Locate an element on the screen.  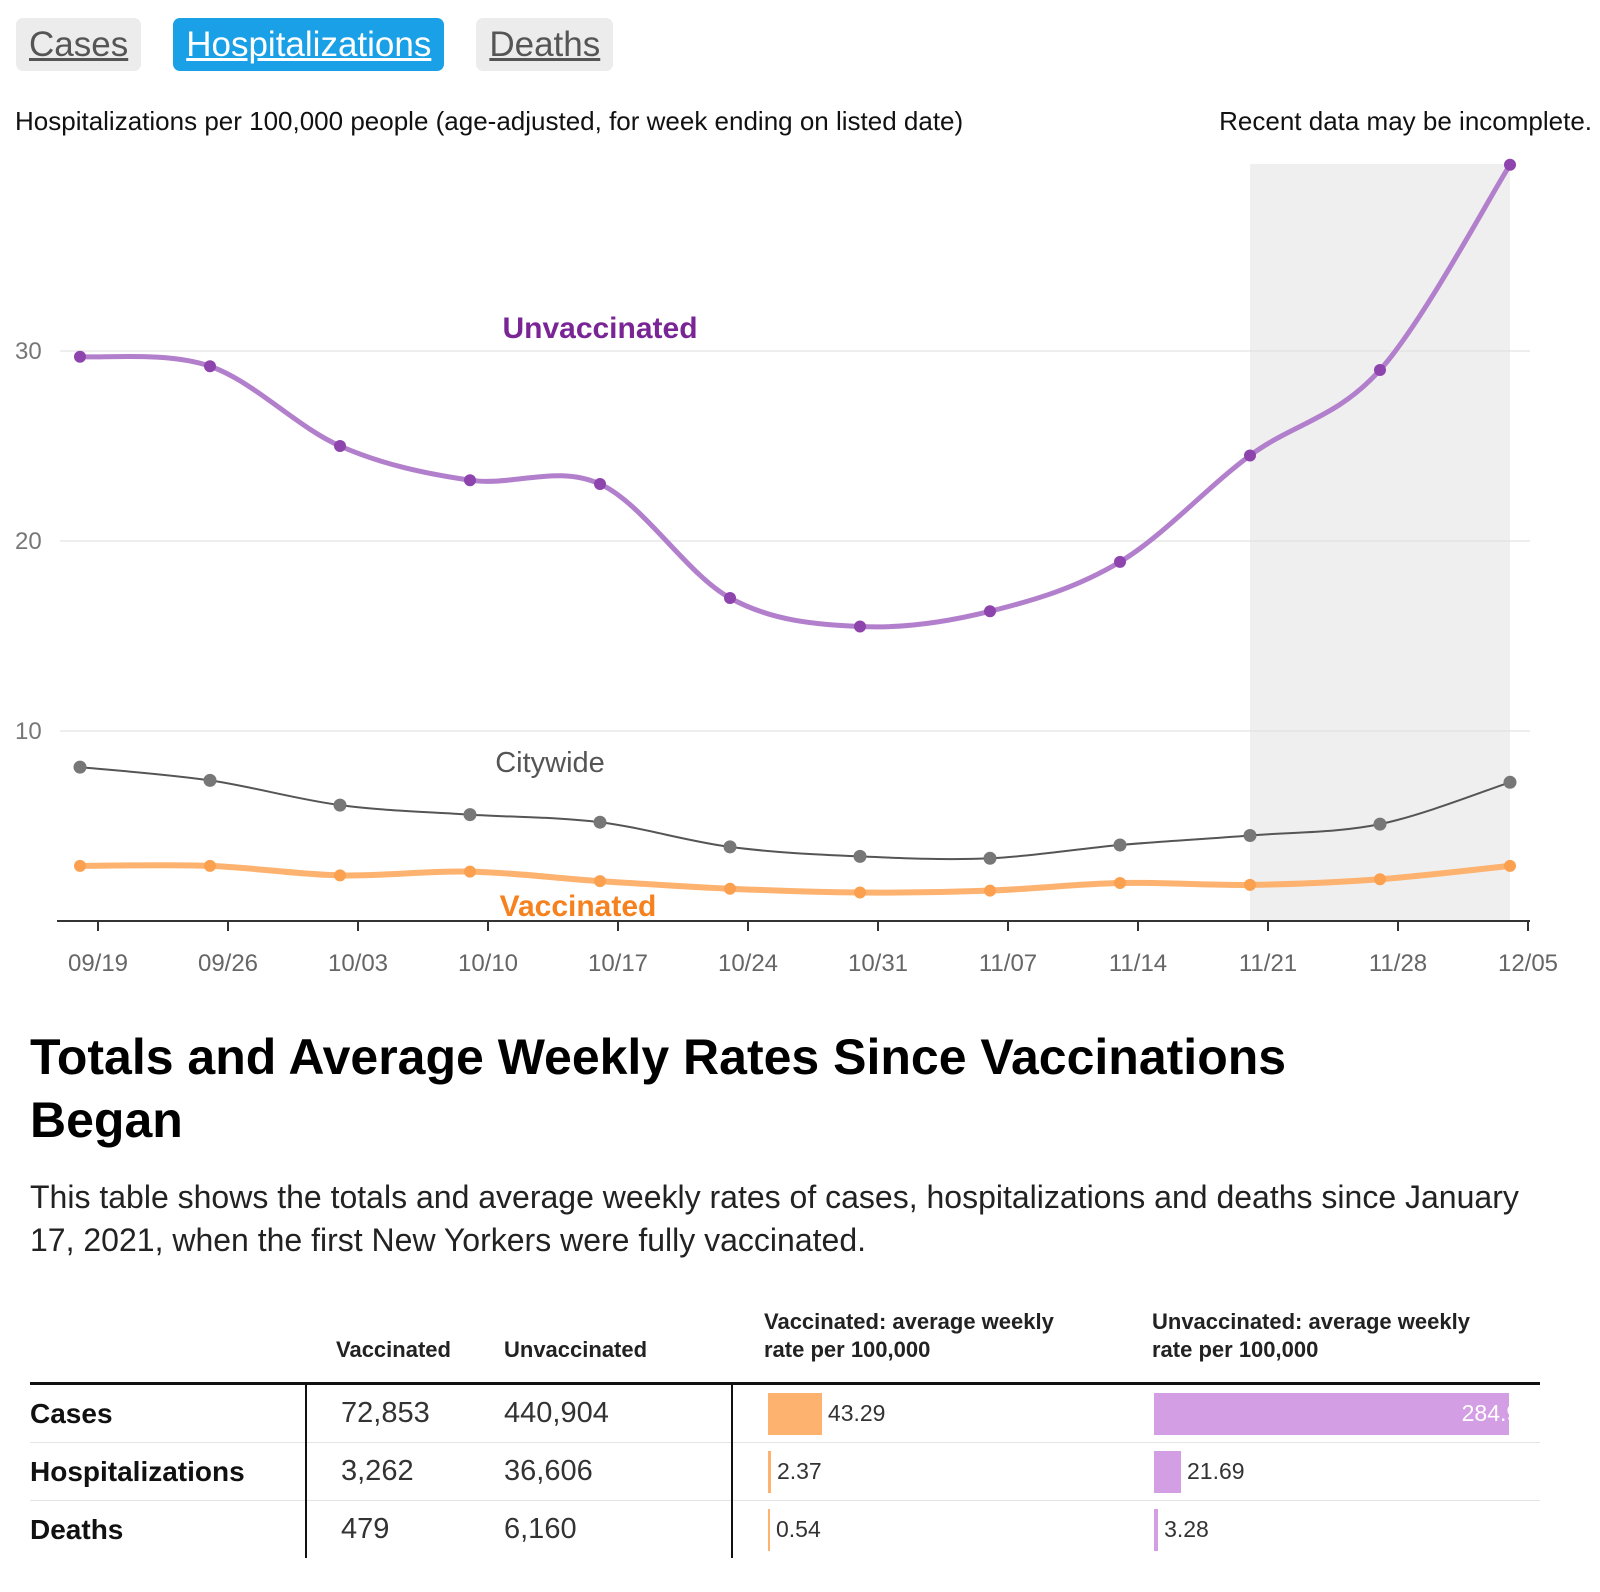
tab-cases: Cases is located at coordinates (79, 44).